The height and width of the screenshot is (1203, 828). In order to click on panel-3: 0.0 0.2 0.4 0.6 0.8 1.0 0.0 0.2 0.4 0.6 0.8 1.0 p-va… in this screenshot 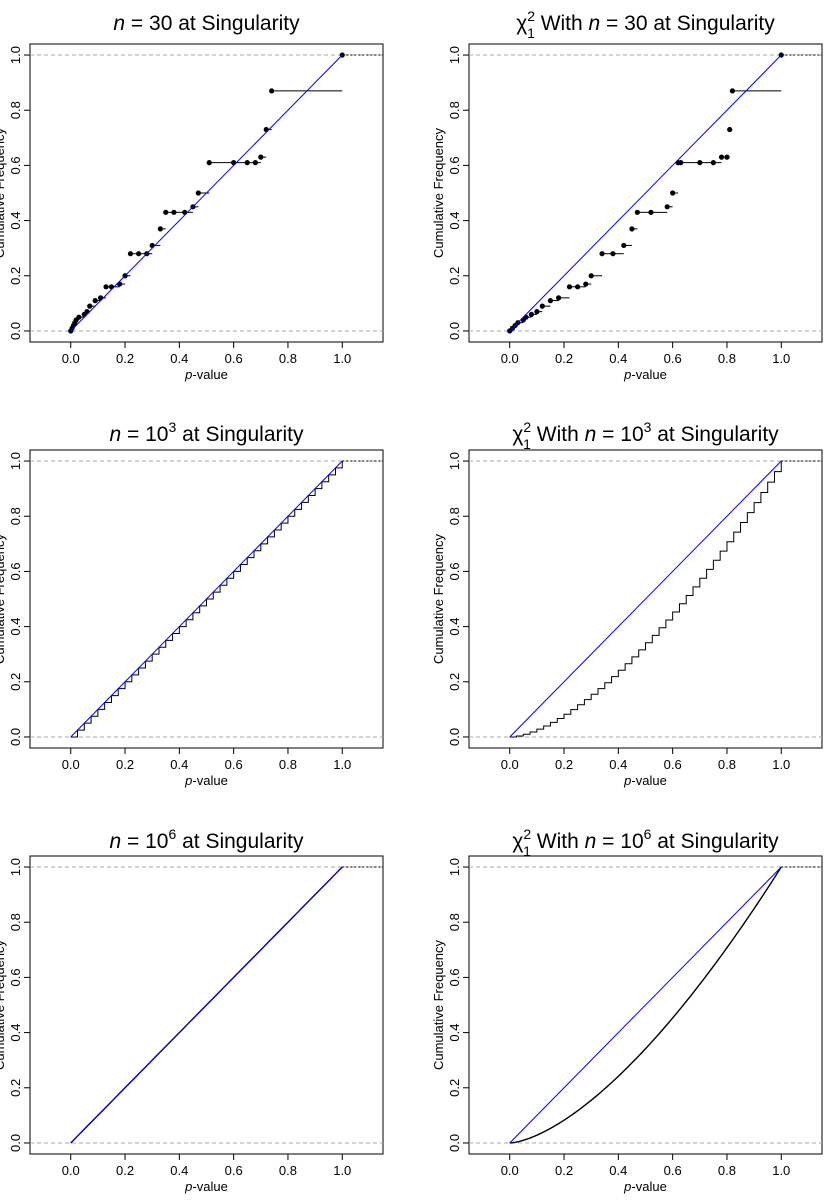, I will do `click(192, 603)`.